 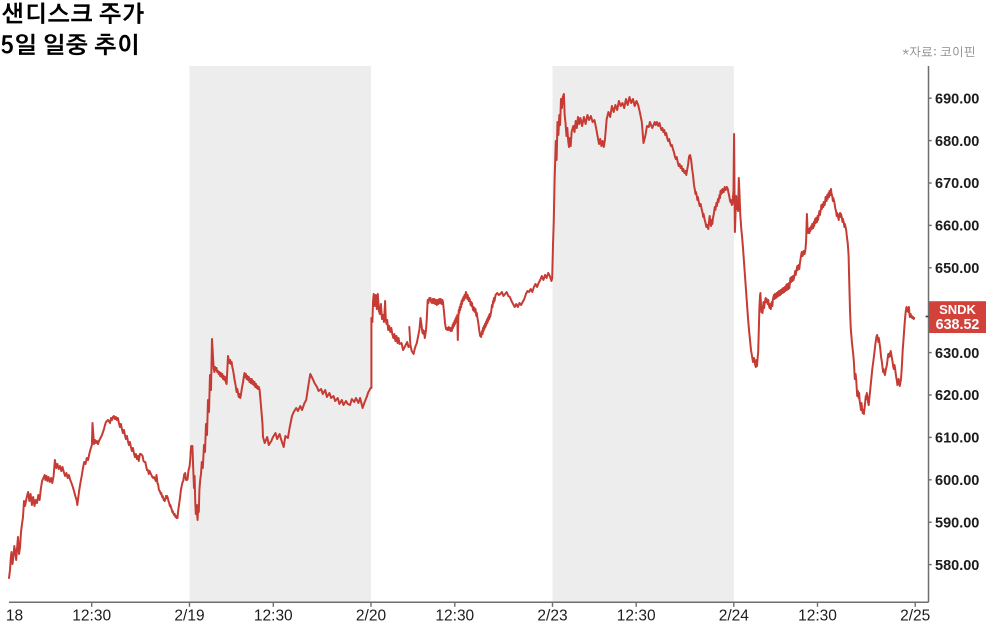 I want to click on svg-text: 600.00, so click(x=957, y=481).